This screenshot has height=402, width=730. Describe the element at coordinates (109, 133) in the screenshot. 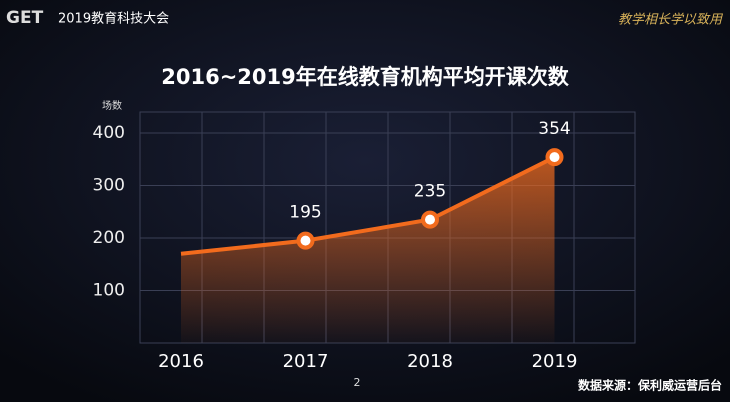

I see `y-tick-label: 400` at that location.